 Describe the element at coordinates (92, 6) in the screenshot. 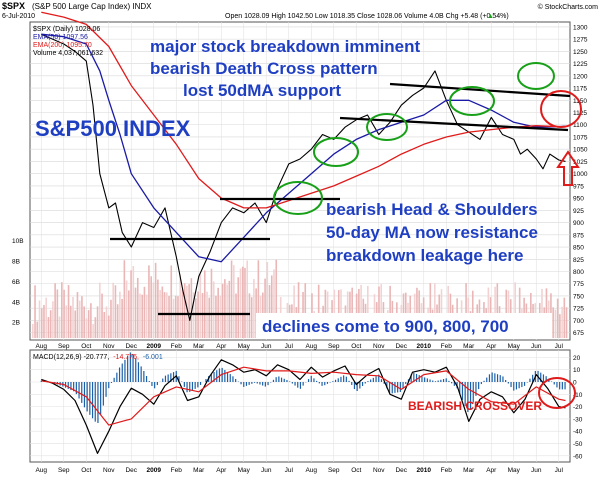

I see `symbol-full-name: (S&P 500 Large Cap Index) INDX` at that location.